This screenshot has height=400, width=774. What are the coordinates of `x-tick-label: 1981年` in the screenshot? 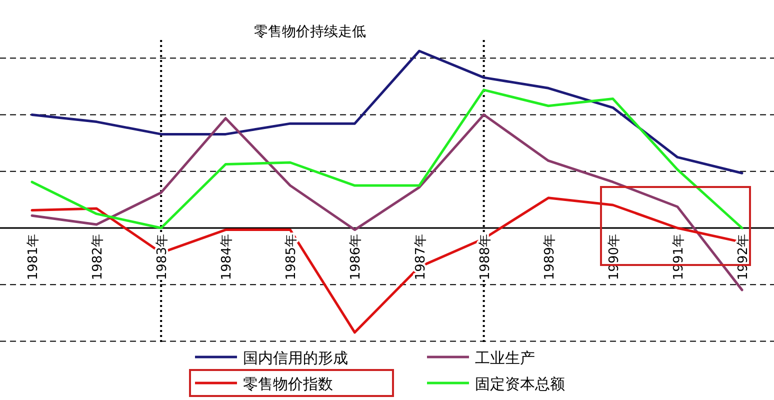 It's located at (33, 257).